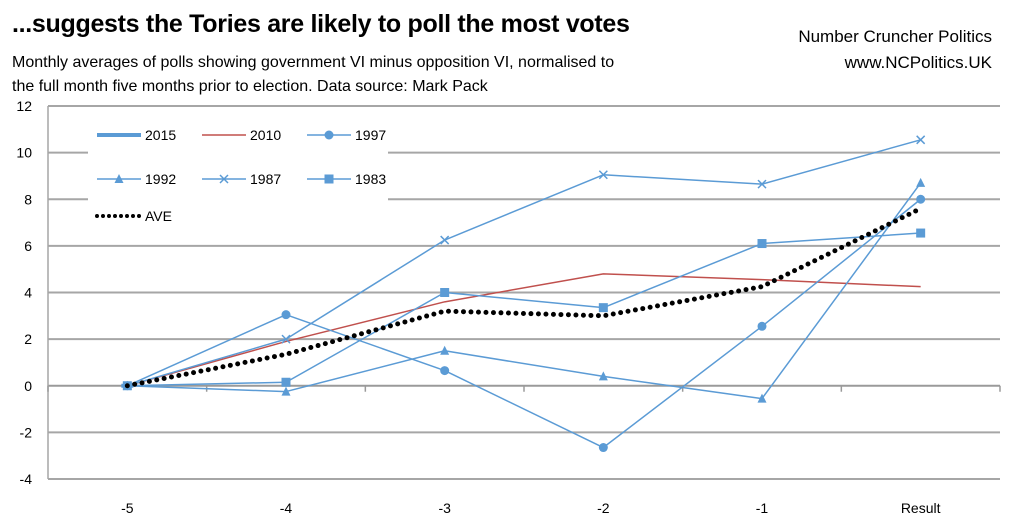 Image resolution: width=1024 pixels, height=529 pixels. Describe the element at coordinates (136, 179) in the screenshot. I see `legend-item-1992: 1992` at that location.